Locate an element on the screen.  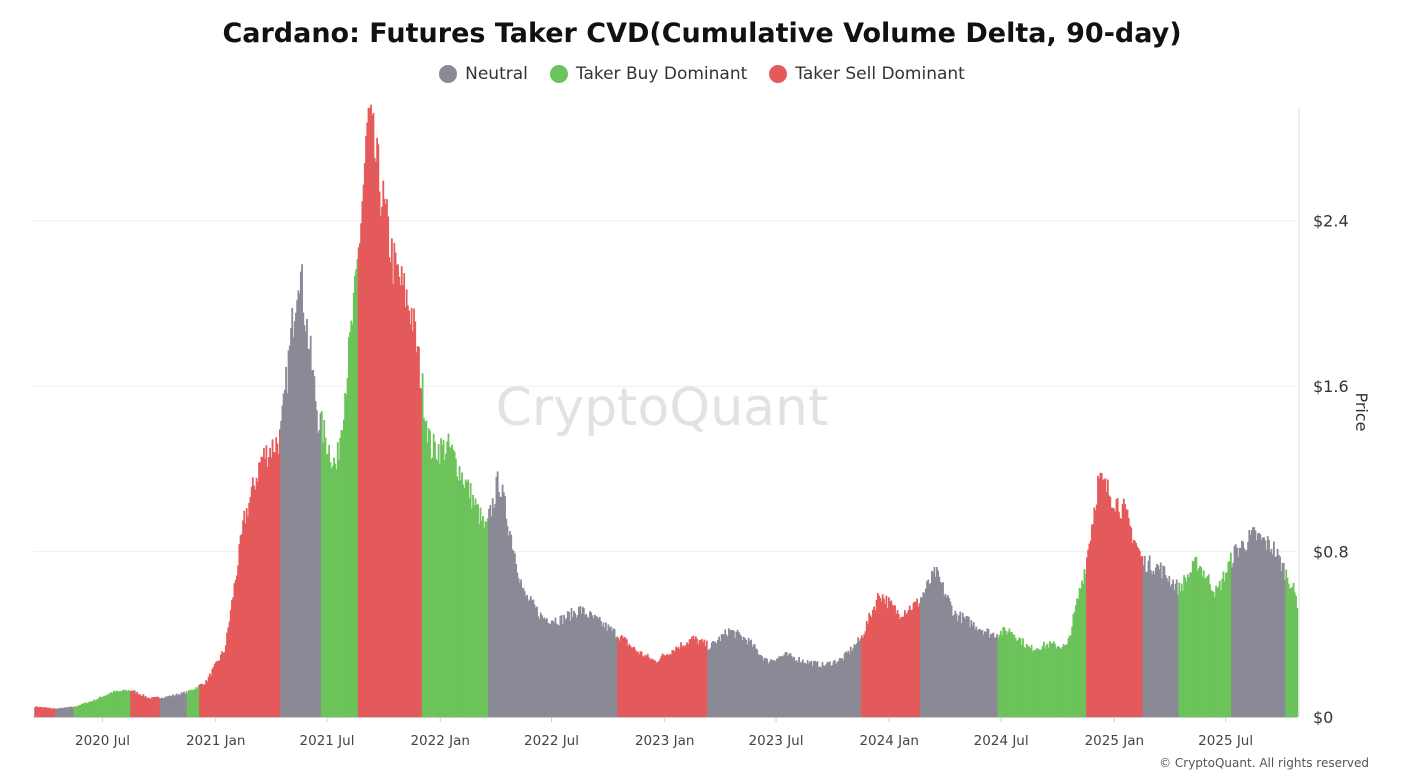
x-tick-label: 2021 Jul is located at coordinates (327, 741).